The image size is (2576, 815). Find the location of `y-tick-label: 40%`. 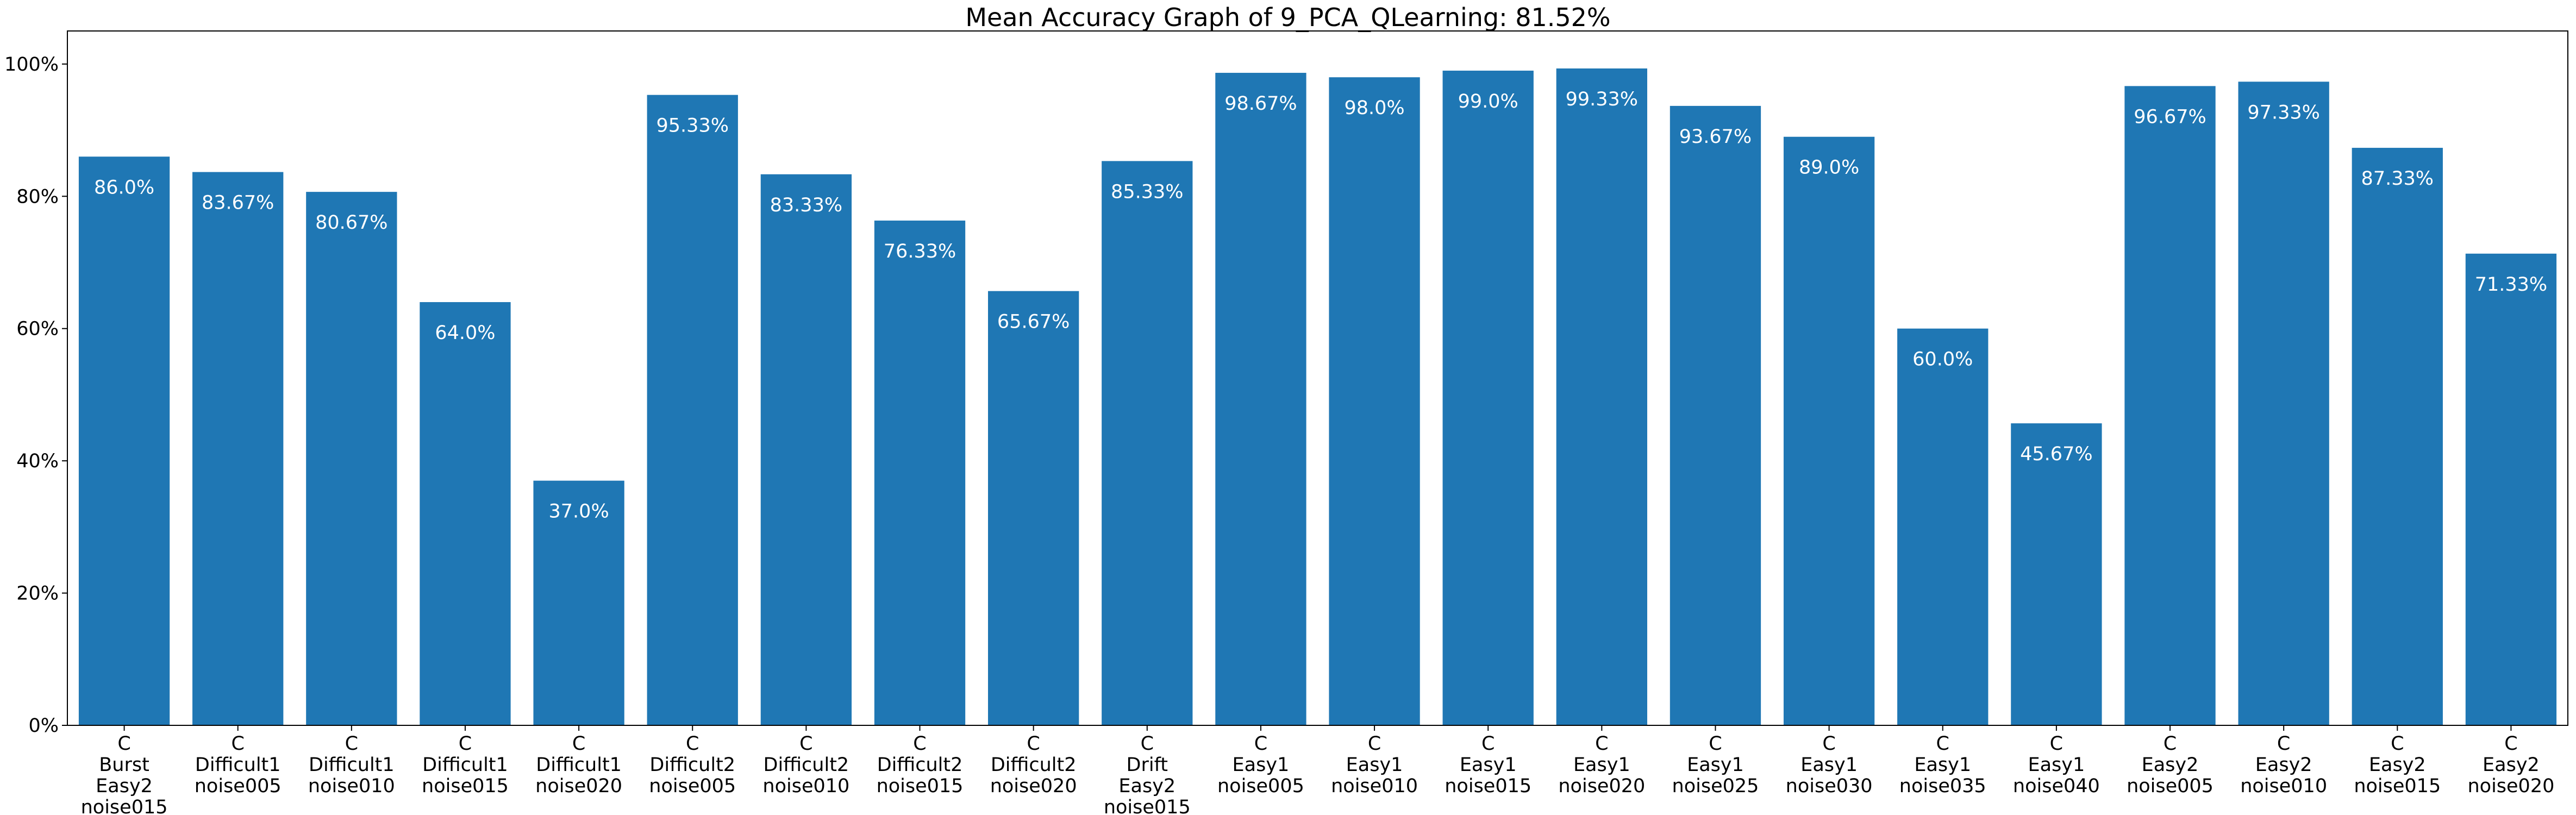

y-tick-label: 40% is located at coordinates (37, 461).